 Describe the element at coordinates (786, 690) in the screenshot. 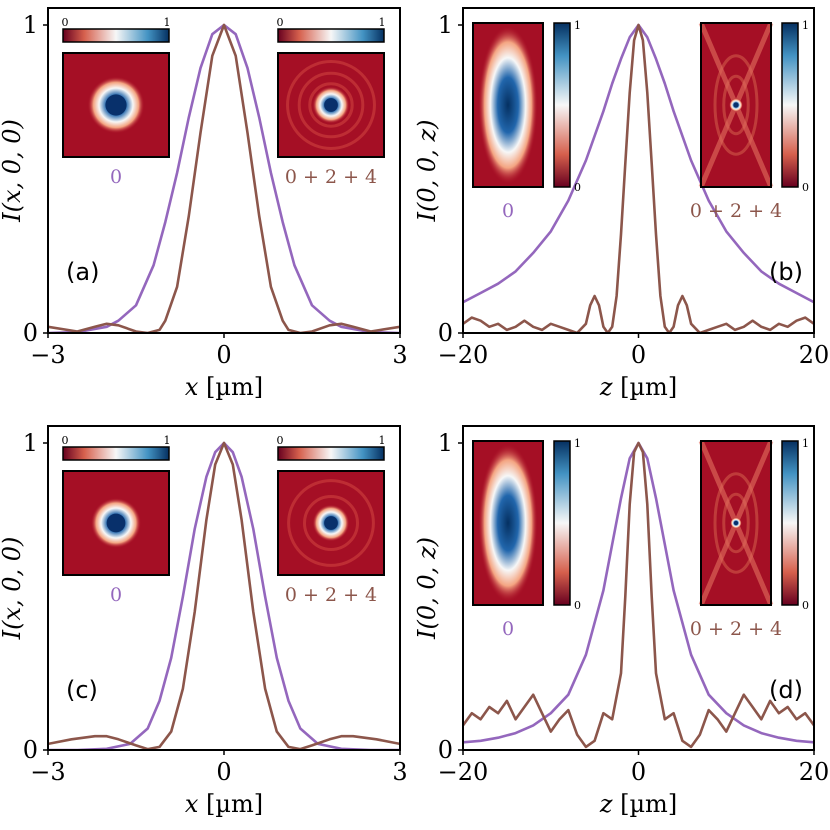

I see `panel-label: (d)` at that location.